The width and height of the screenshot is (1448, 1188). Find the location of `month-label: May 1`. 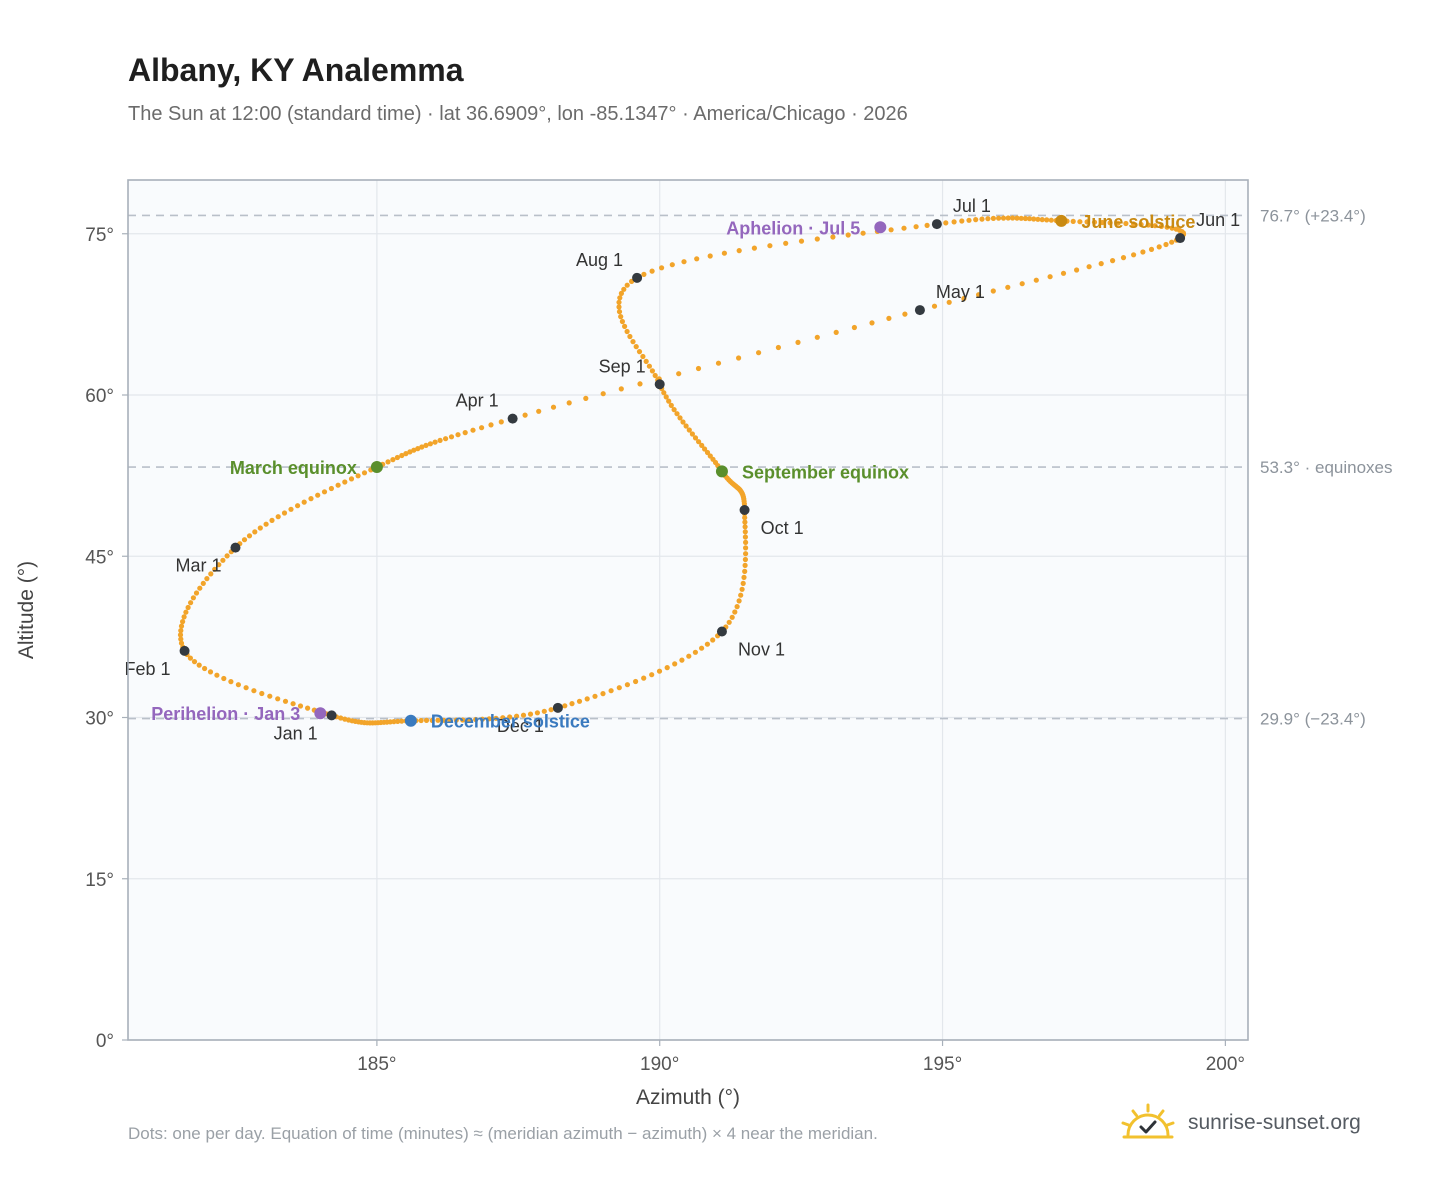

month-label: May 1 is located at coordinates (960, 292).